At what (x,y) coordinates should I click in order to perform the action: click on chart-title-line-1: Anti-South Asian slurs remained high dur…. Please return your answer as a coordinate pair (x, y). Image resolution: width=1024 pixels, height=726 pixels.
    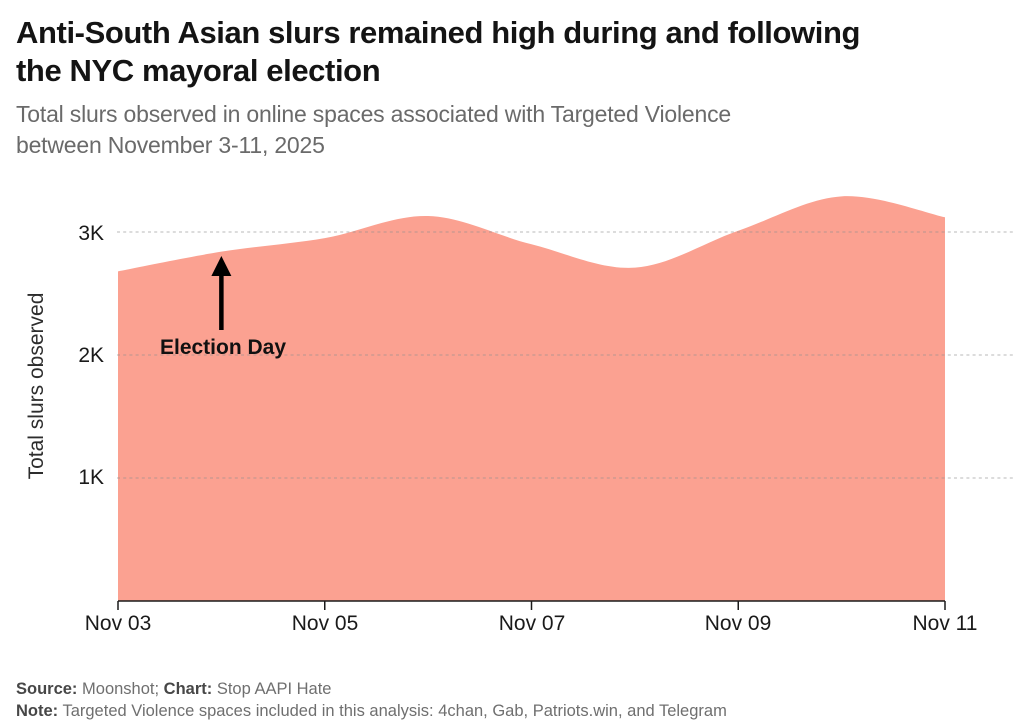
    Looking at the image, I should click on (438, 32).